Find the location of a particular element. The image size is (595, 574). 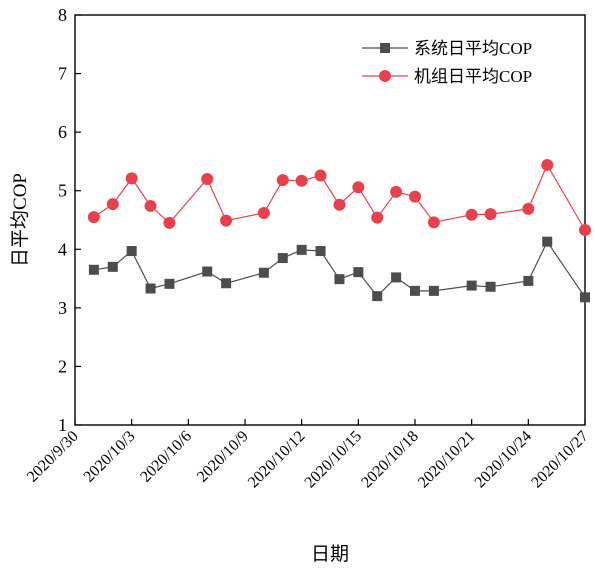

y-tick-label: 2 is located at coordinates (62, 366).